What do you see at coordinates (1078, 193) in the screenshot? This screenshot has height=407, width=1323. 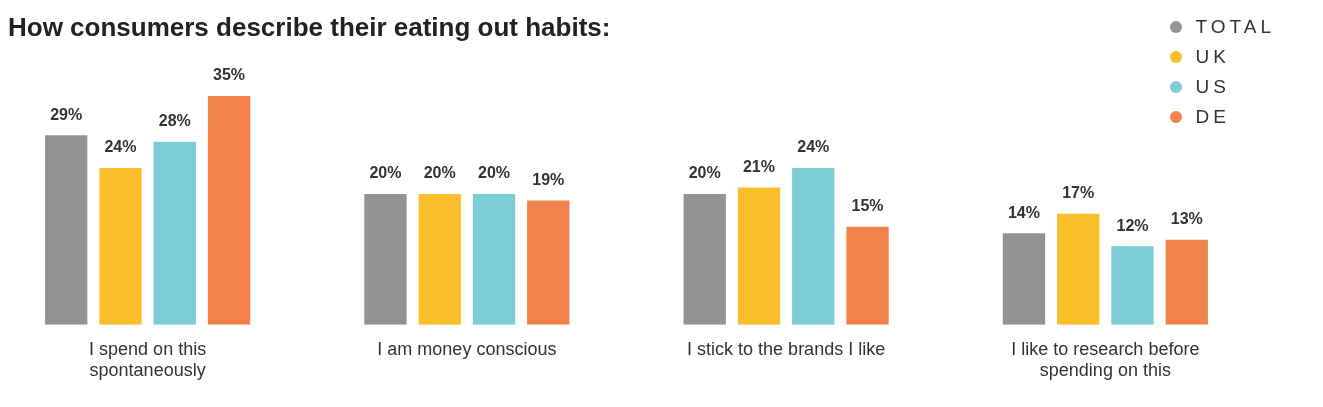 I see `data-label: 17%` at bounding box center [1078, 193].